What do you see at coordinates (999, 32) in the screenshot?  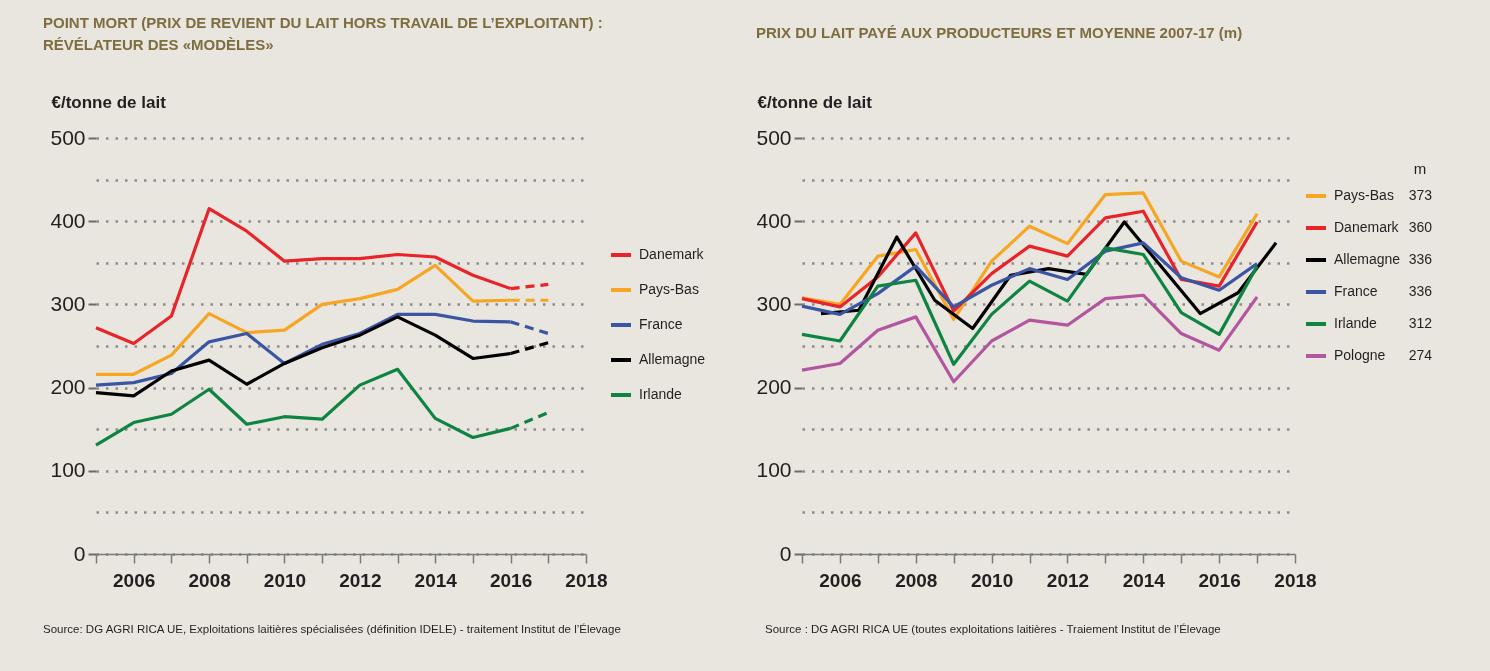 I see `chart-title: PRIX DU LAIT PAYÉ AUX PRODUCTEURS ET MOYENNE 2007-17 (m)` at bounding box center [999, 32].